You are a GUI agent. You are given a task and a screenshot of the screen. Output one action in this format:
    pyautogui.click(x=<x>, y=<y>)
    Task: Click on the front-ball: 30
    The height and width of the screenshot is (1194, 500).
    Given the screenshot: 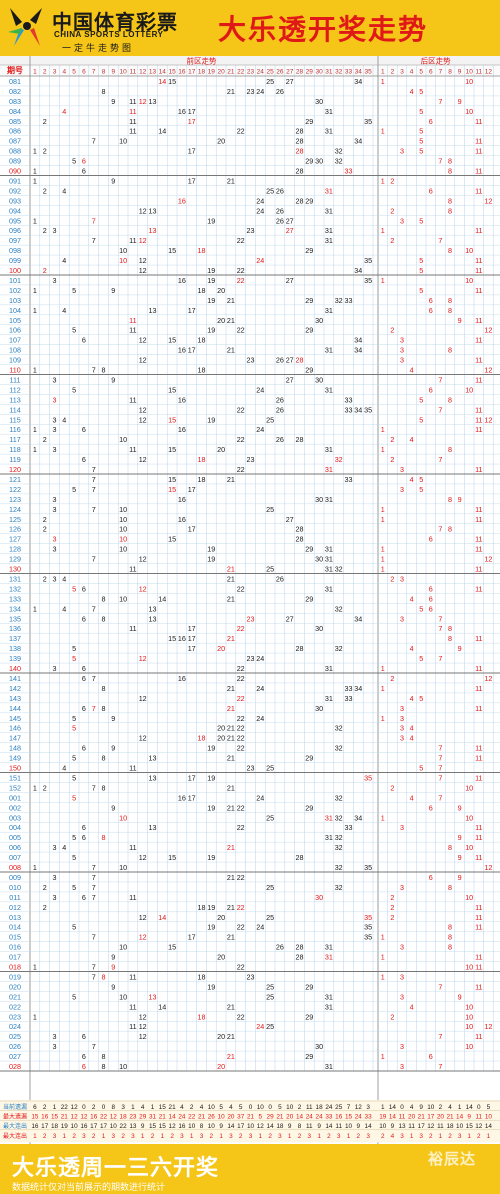 What is the action you would take?
    pyautogui.click(x=319, y=379)
    